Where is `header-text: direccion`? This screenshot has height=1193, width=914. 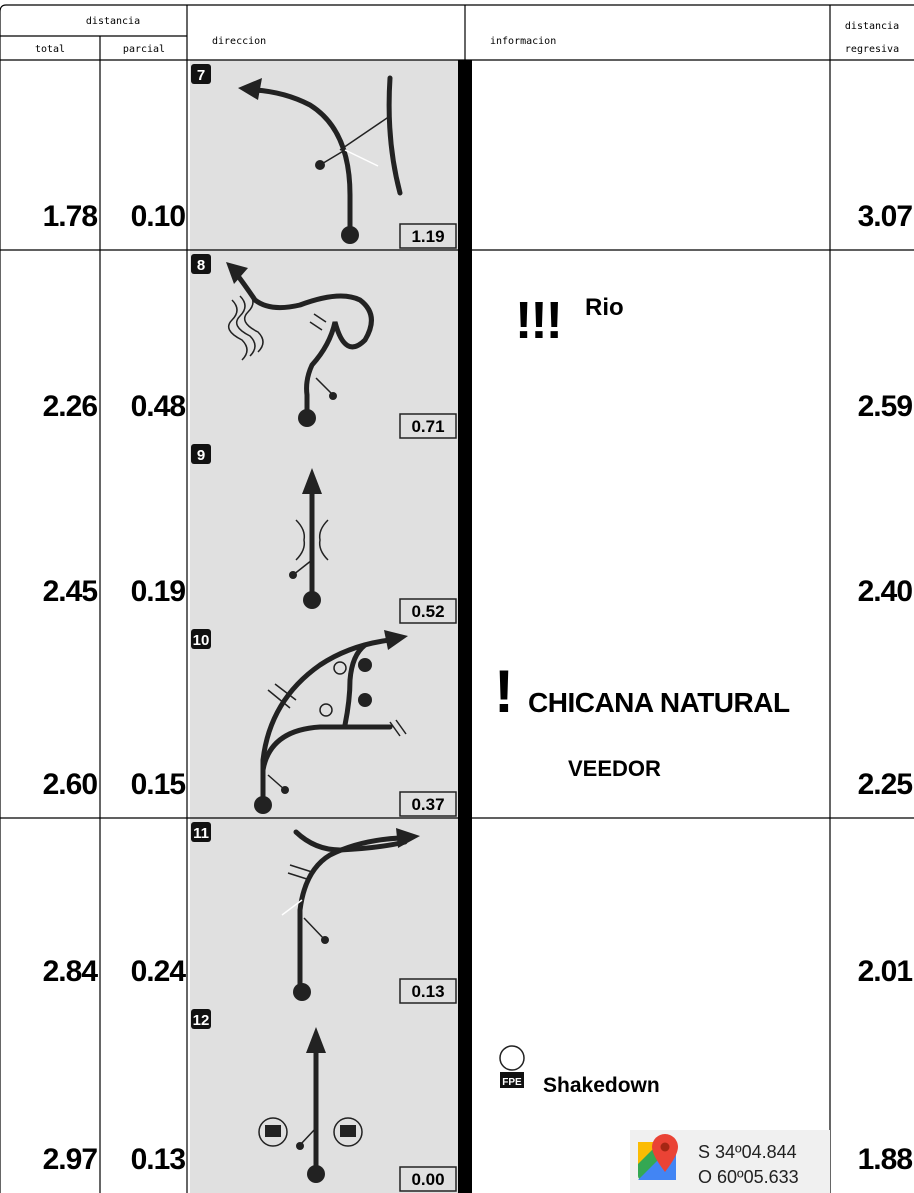
header-text: direccion is located at coordinates (239, 41).